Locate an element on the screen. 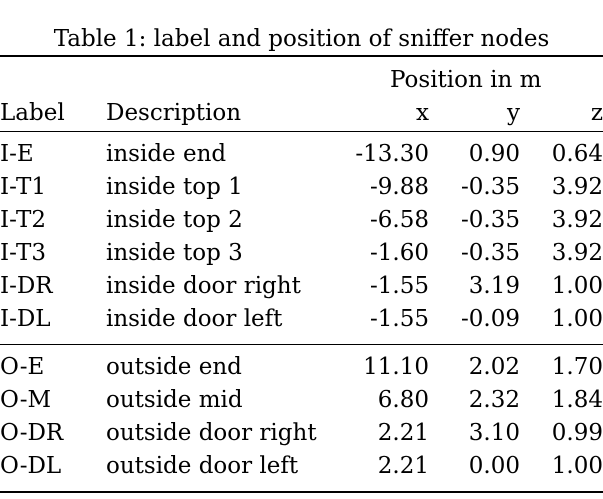 This screenshot has width=603, height=499. row-y: 3.10 is located at coordinates (494, 433).